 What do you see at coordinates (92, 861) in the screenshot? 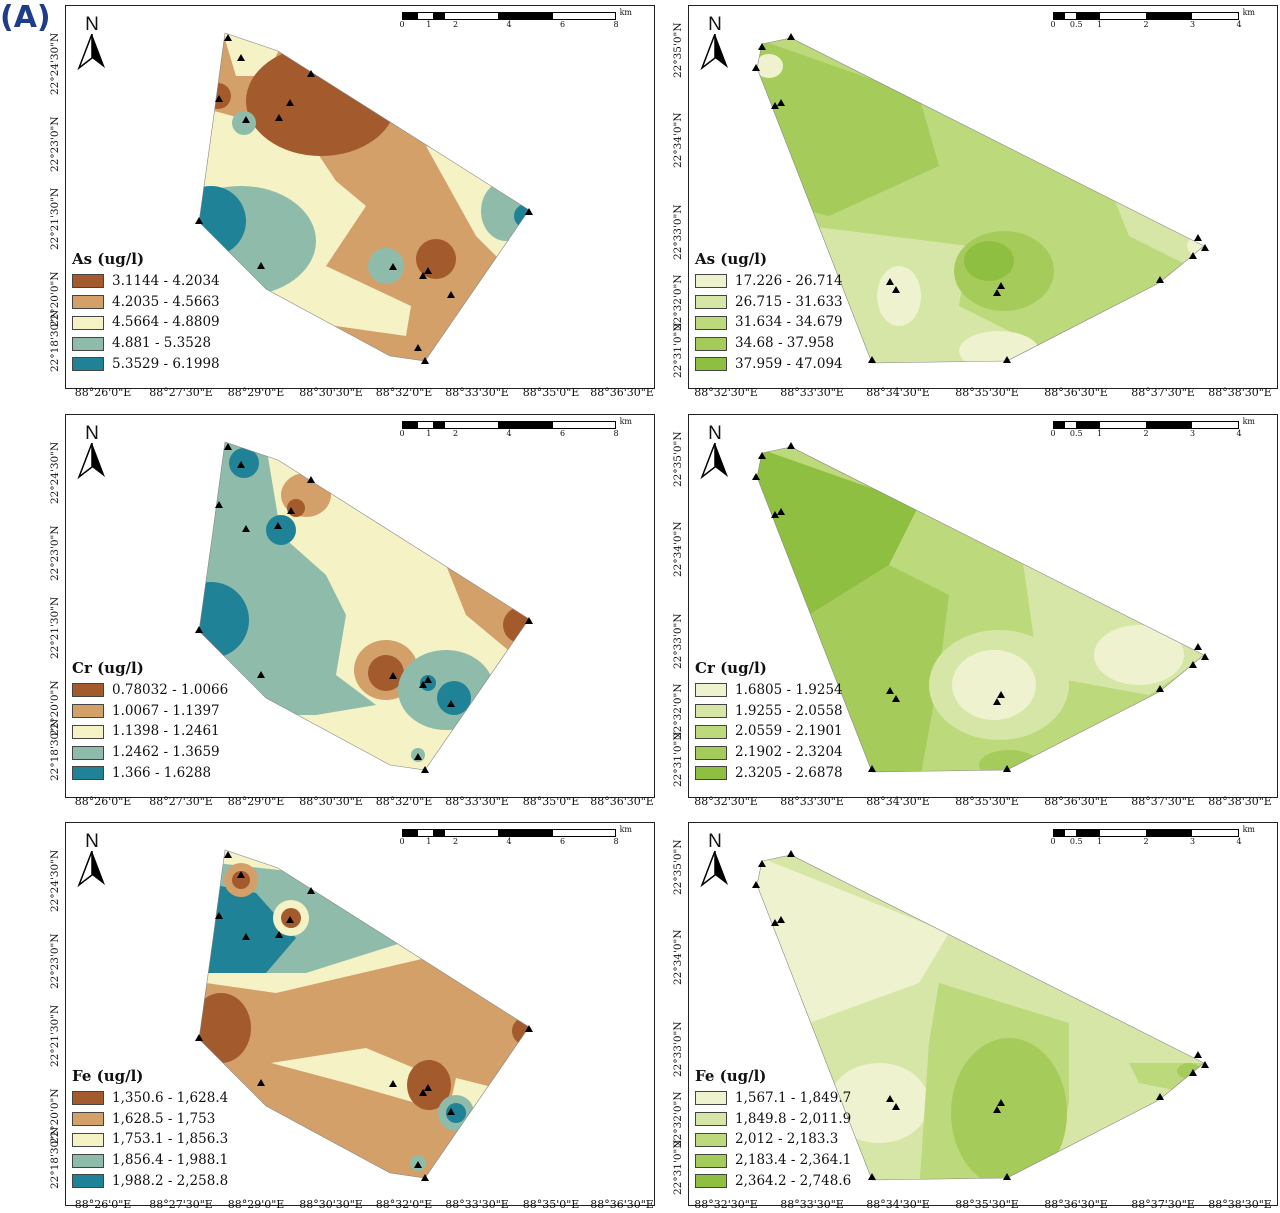
I see `north-arrow: N` at bounding box center [92, 861].